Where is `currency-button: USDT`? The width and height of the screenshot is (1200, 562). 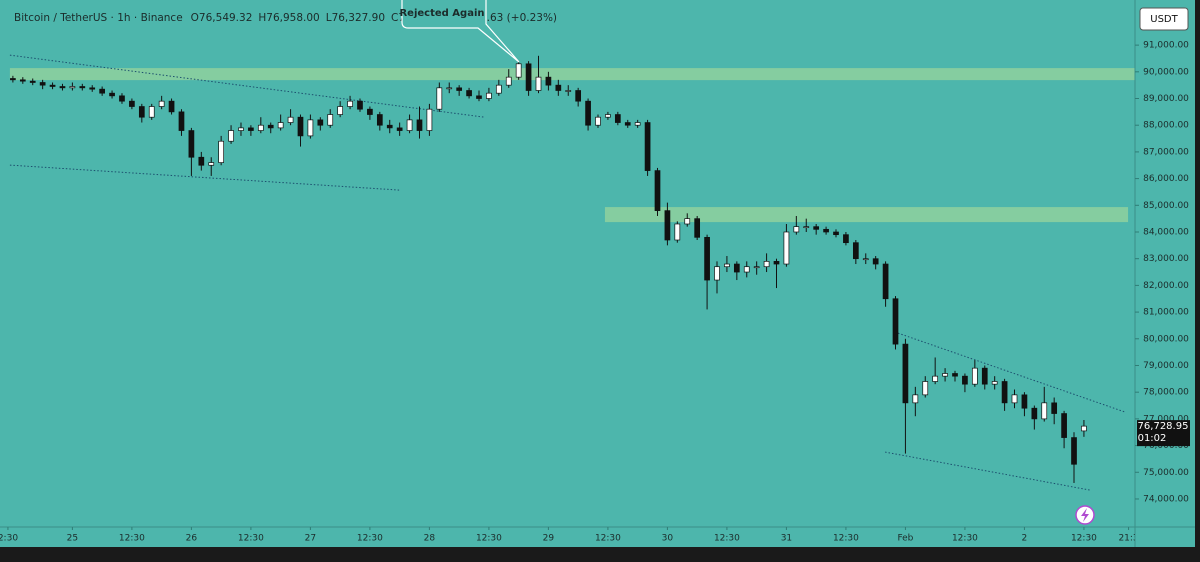 currency-button: USDT is located at coordinates (1164, 19).